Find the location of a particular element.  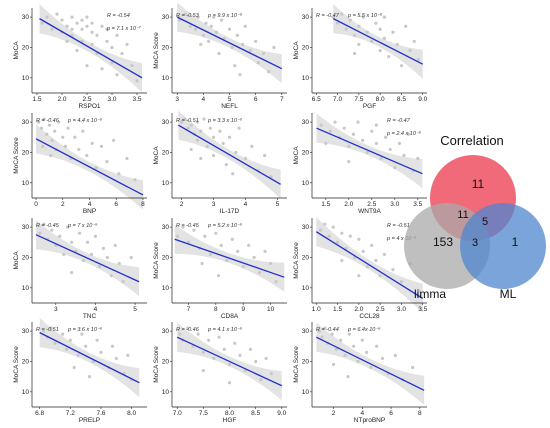

x-tick-label: 8.0 is located at coordinates (131, 413).